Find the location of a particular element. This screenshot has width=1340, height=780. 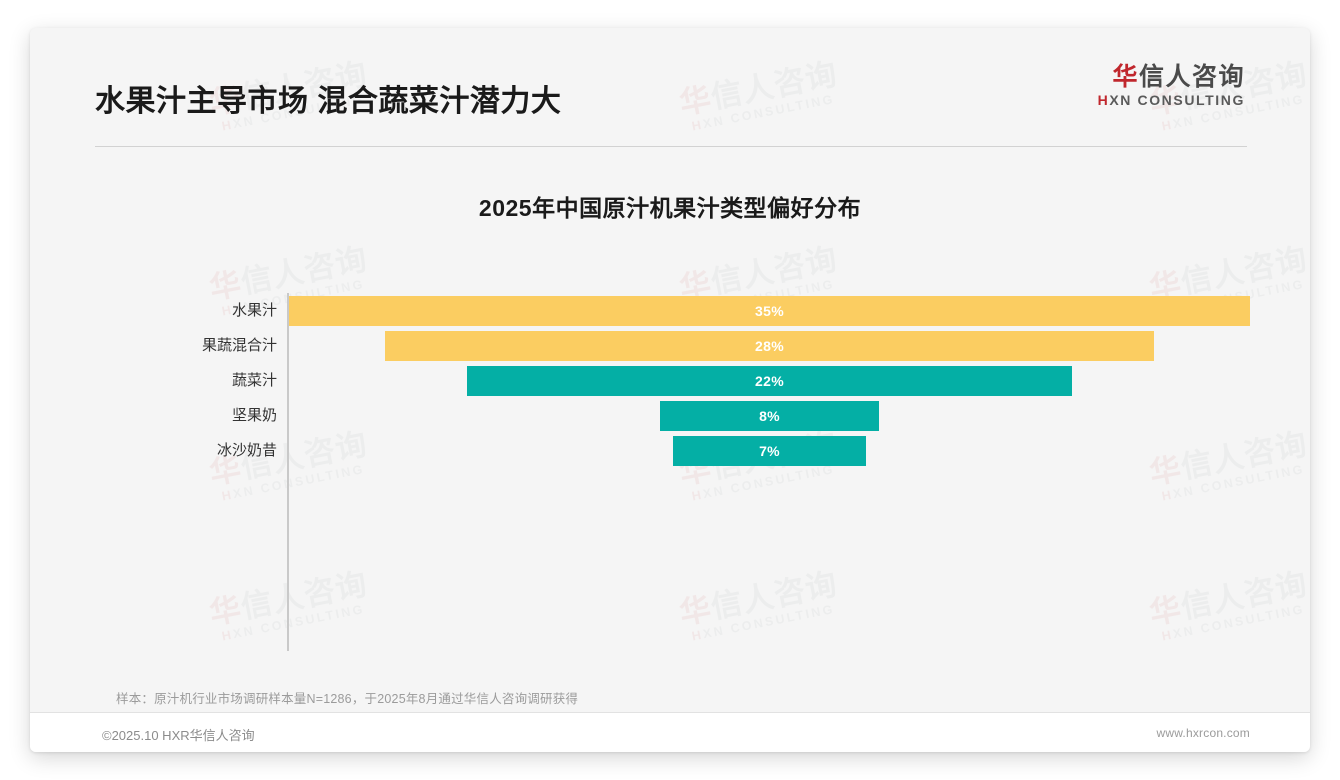

bar-row: 冰沙奶昔 7% is located at coordinates (670, 451).